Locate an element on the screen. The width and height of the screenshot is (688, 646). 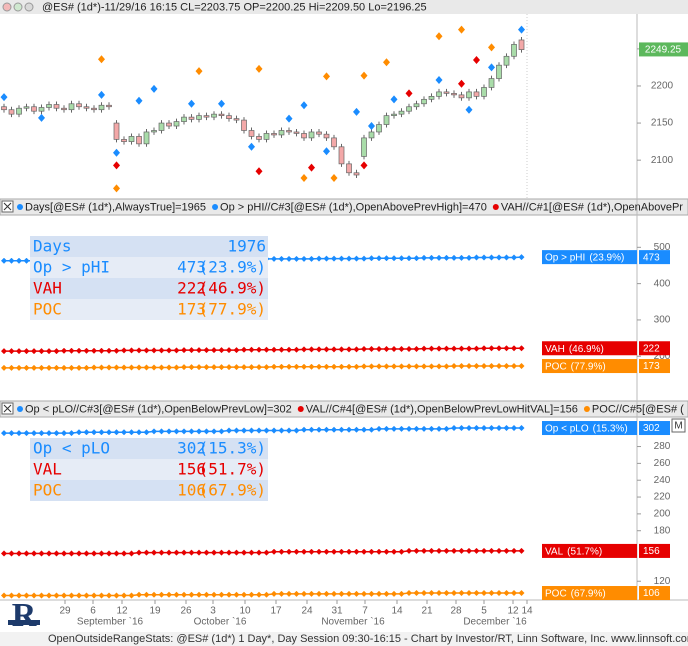
row-value: 173 is located at coordinates (191, 309).